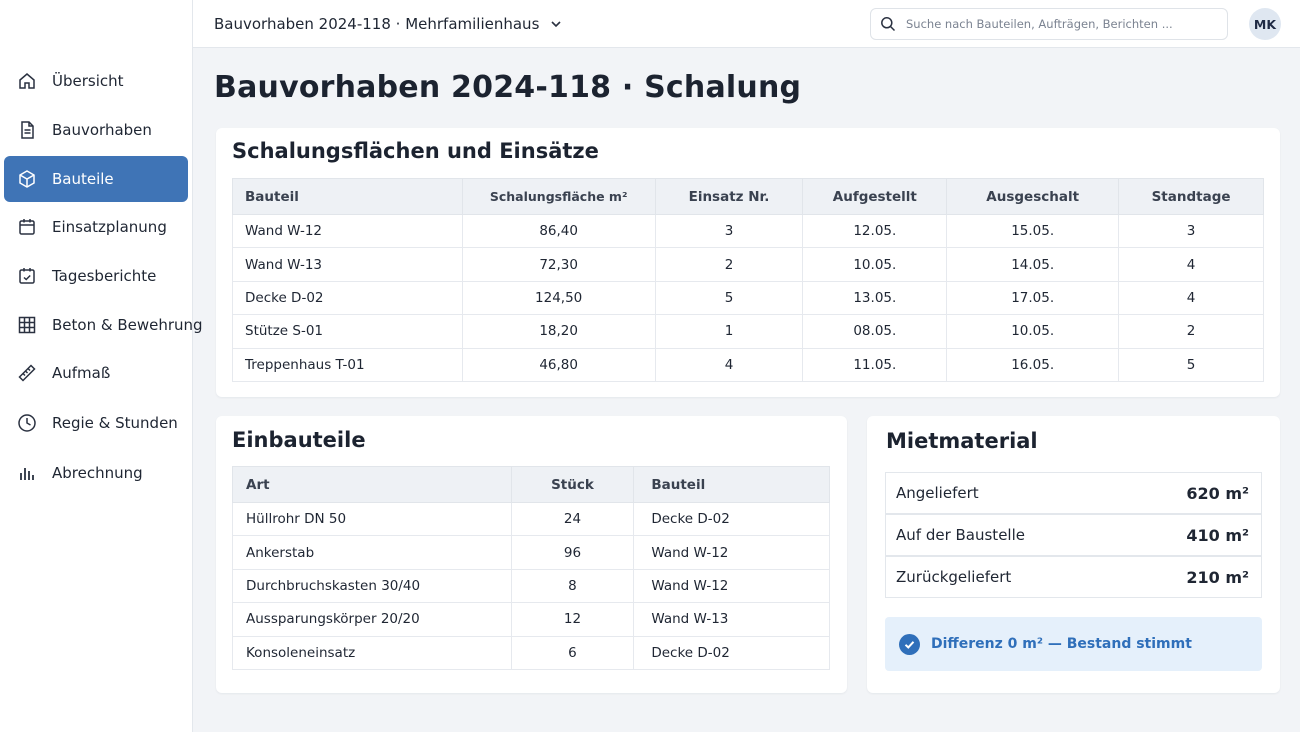 The image size is (1300, 732). I want to click on sidebar-item-bauvorhaben: Bauvorhaben, so click(96, 130).